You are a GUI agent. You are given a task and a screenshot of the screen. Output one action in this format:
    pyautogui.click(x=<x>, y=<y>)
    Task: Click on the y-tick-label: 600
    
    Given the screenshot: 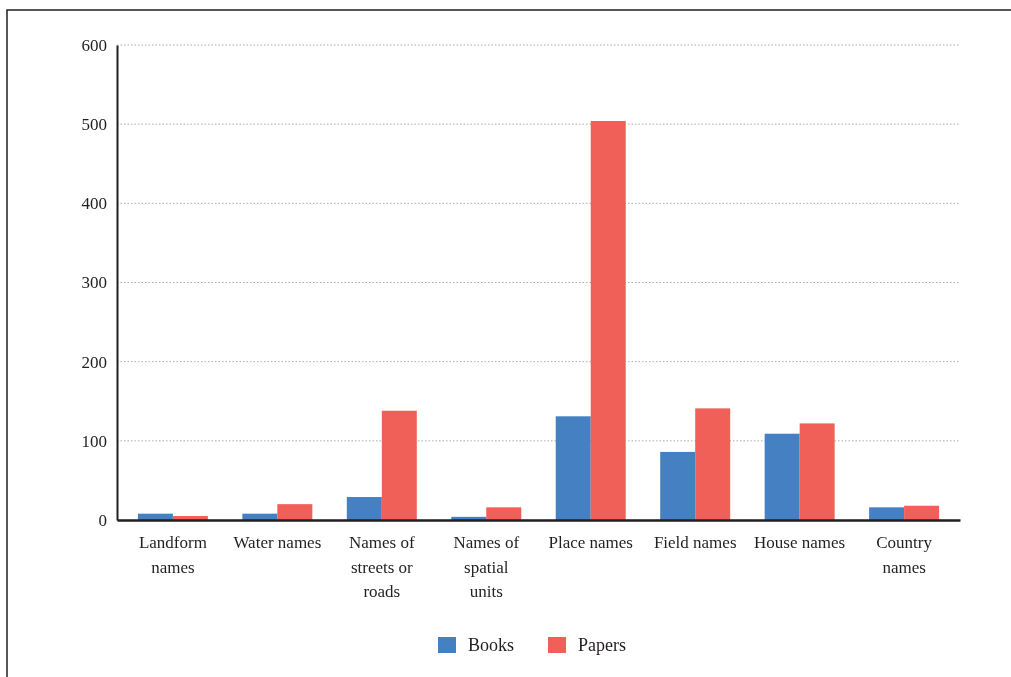 What is the action you would take?
    pyautogui.click(x=94, y=45)
    